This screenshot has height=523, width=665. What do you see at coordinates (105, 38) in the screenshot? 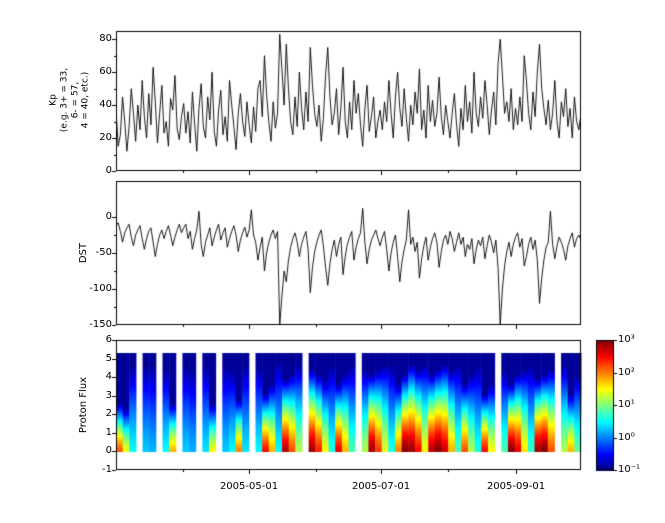
I see `kp-panel-ytick-label: 80` at bounding box center [105, 38].